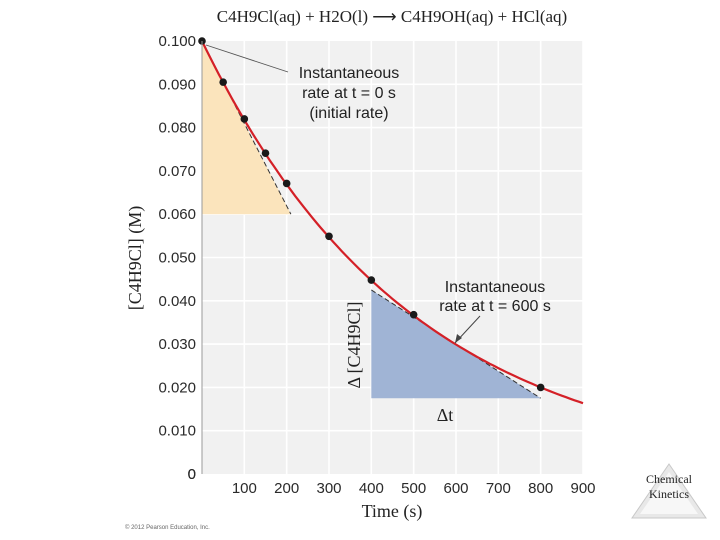 Image resolution: width=720 pixels, height=540 pixels. What do you see at coordinates (177, 171) in the screenshot?
I see `y-tick-label: 0.070` at bounding box center [177, 171].